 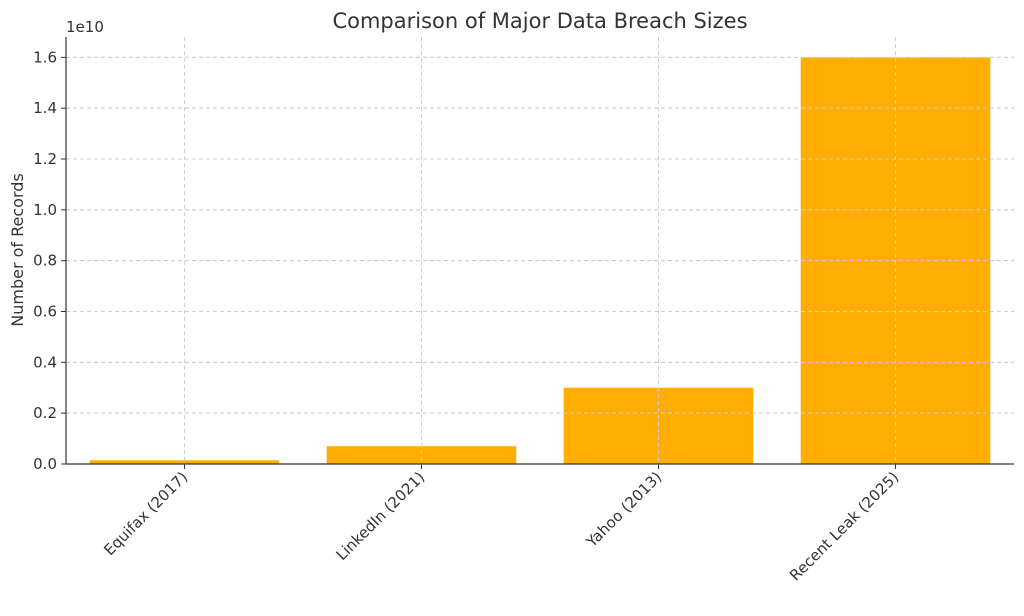 What do you see at coordinates (17, 249) in the screenshot?
I see `y-axis-label: Number of Records` at bounding box center [17, 249].